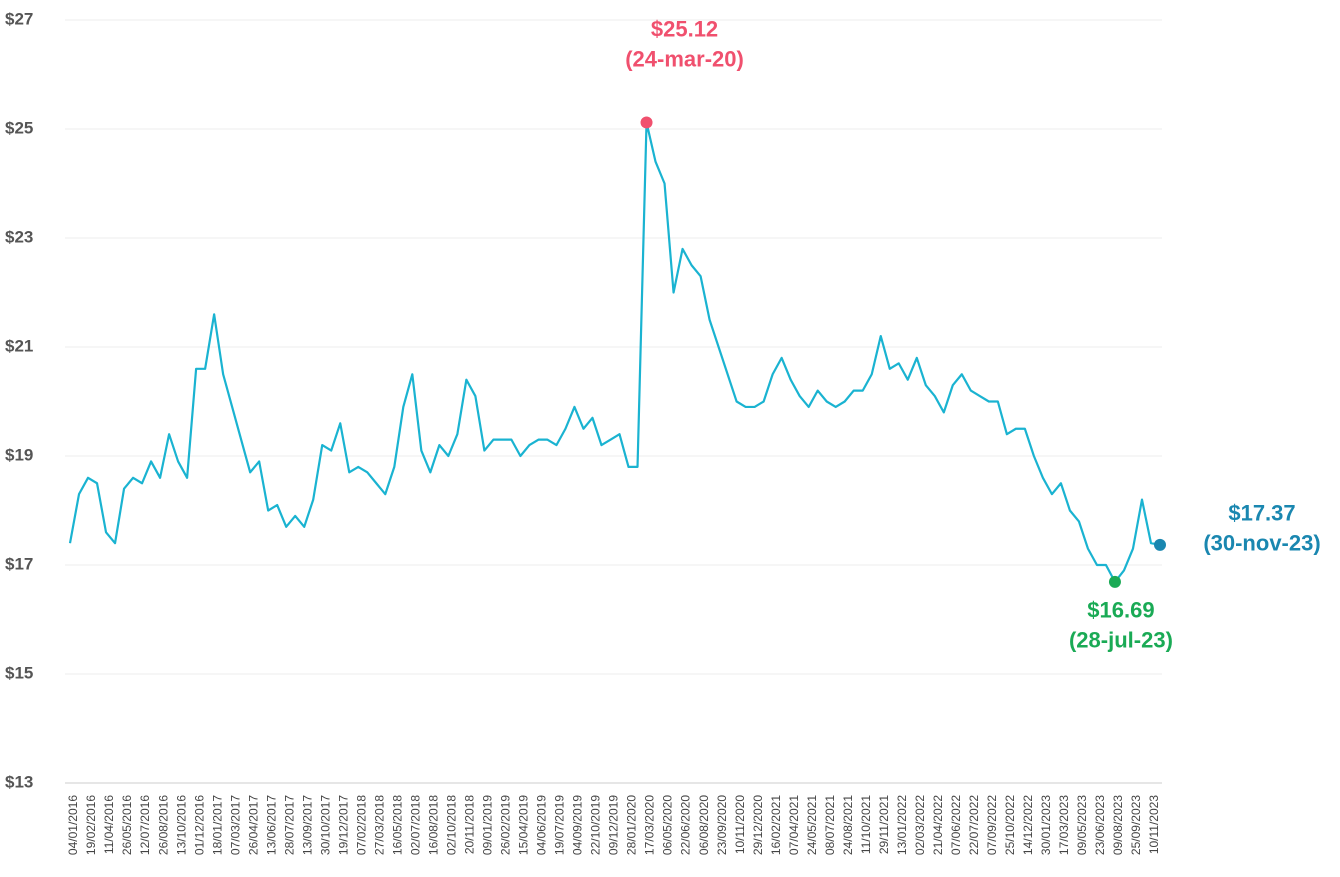  I want to click on x-tick-label: 22/10/2019, so click(596, 825).